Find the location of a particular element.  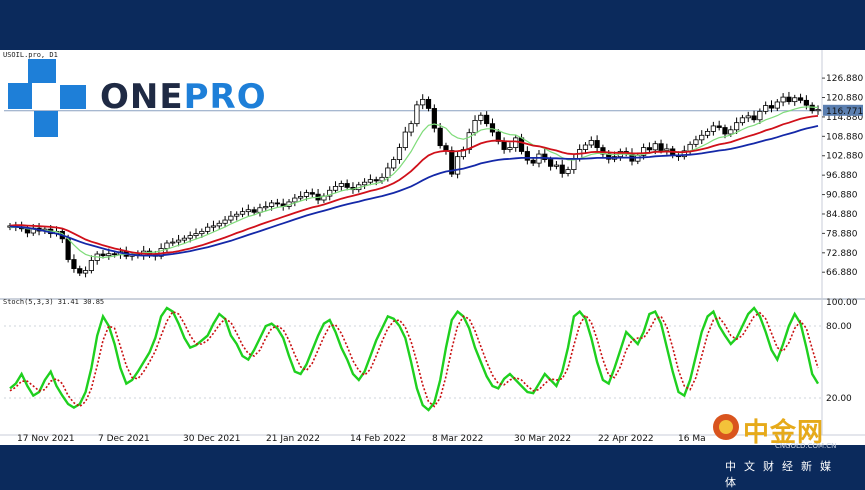

date-tick-label: 16 Ma is located at coordinates (692, 439).